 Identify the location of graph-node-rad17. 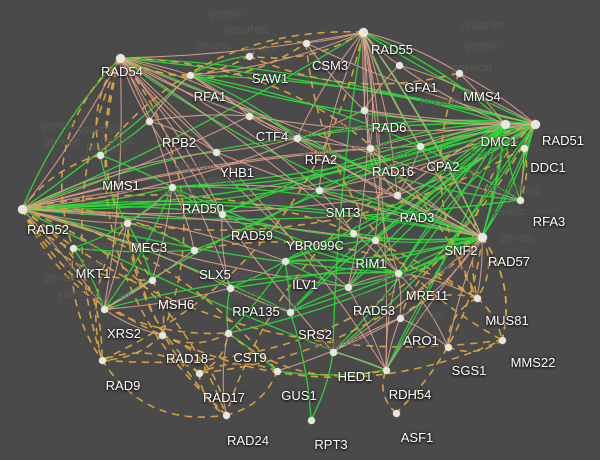
(199, 373).